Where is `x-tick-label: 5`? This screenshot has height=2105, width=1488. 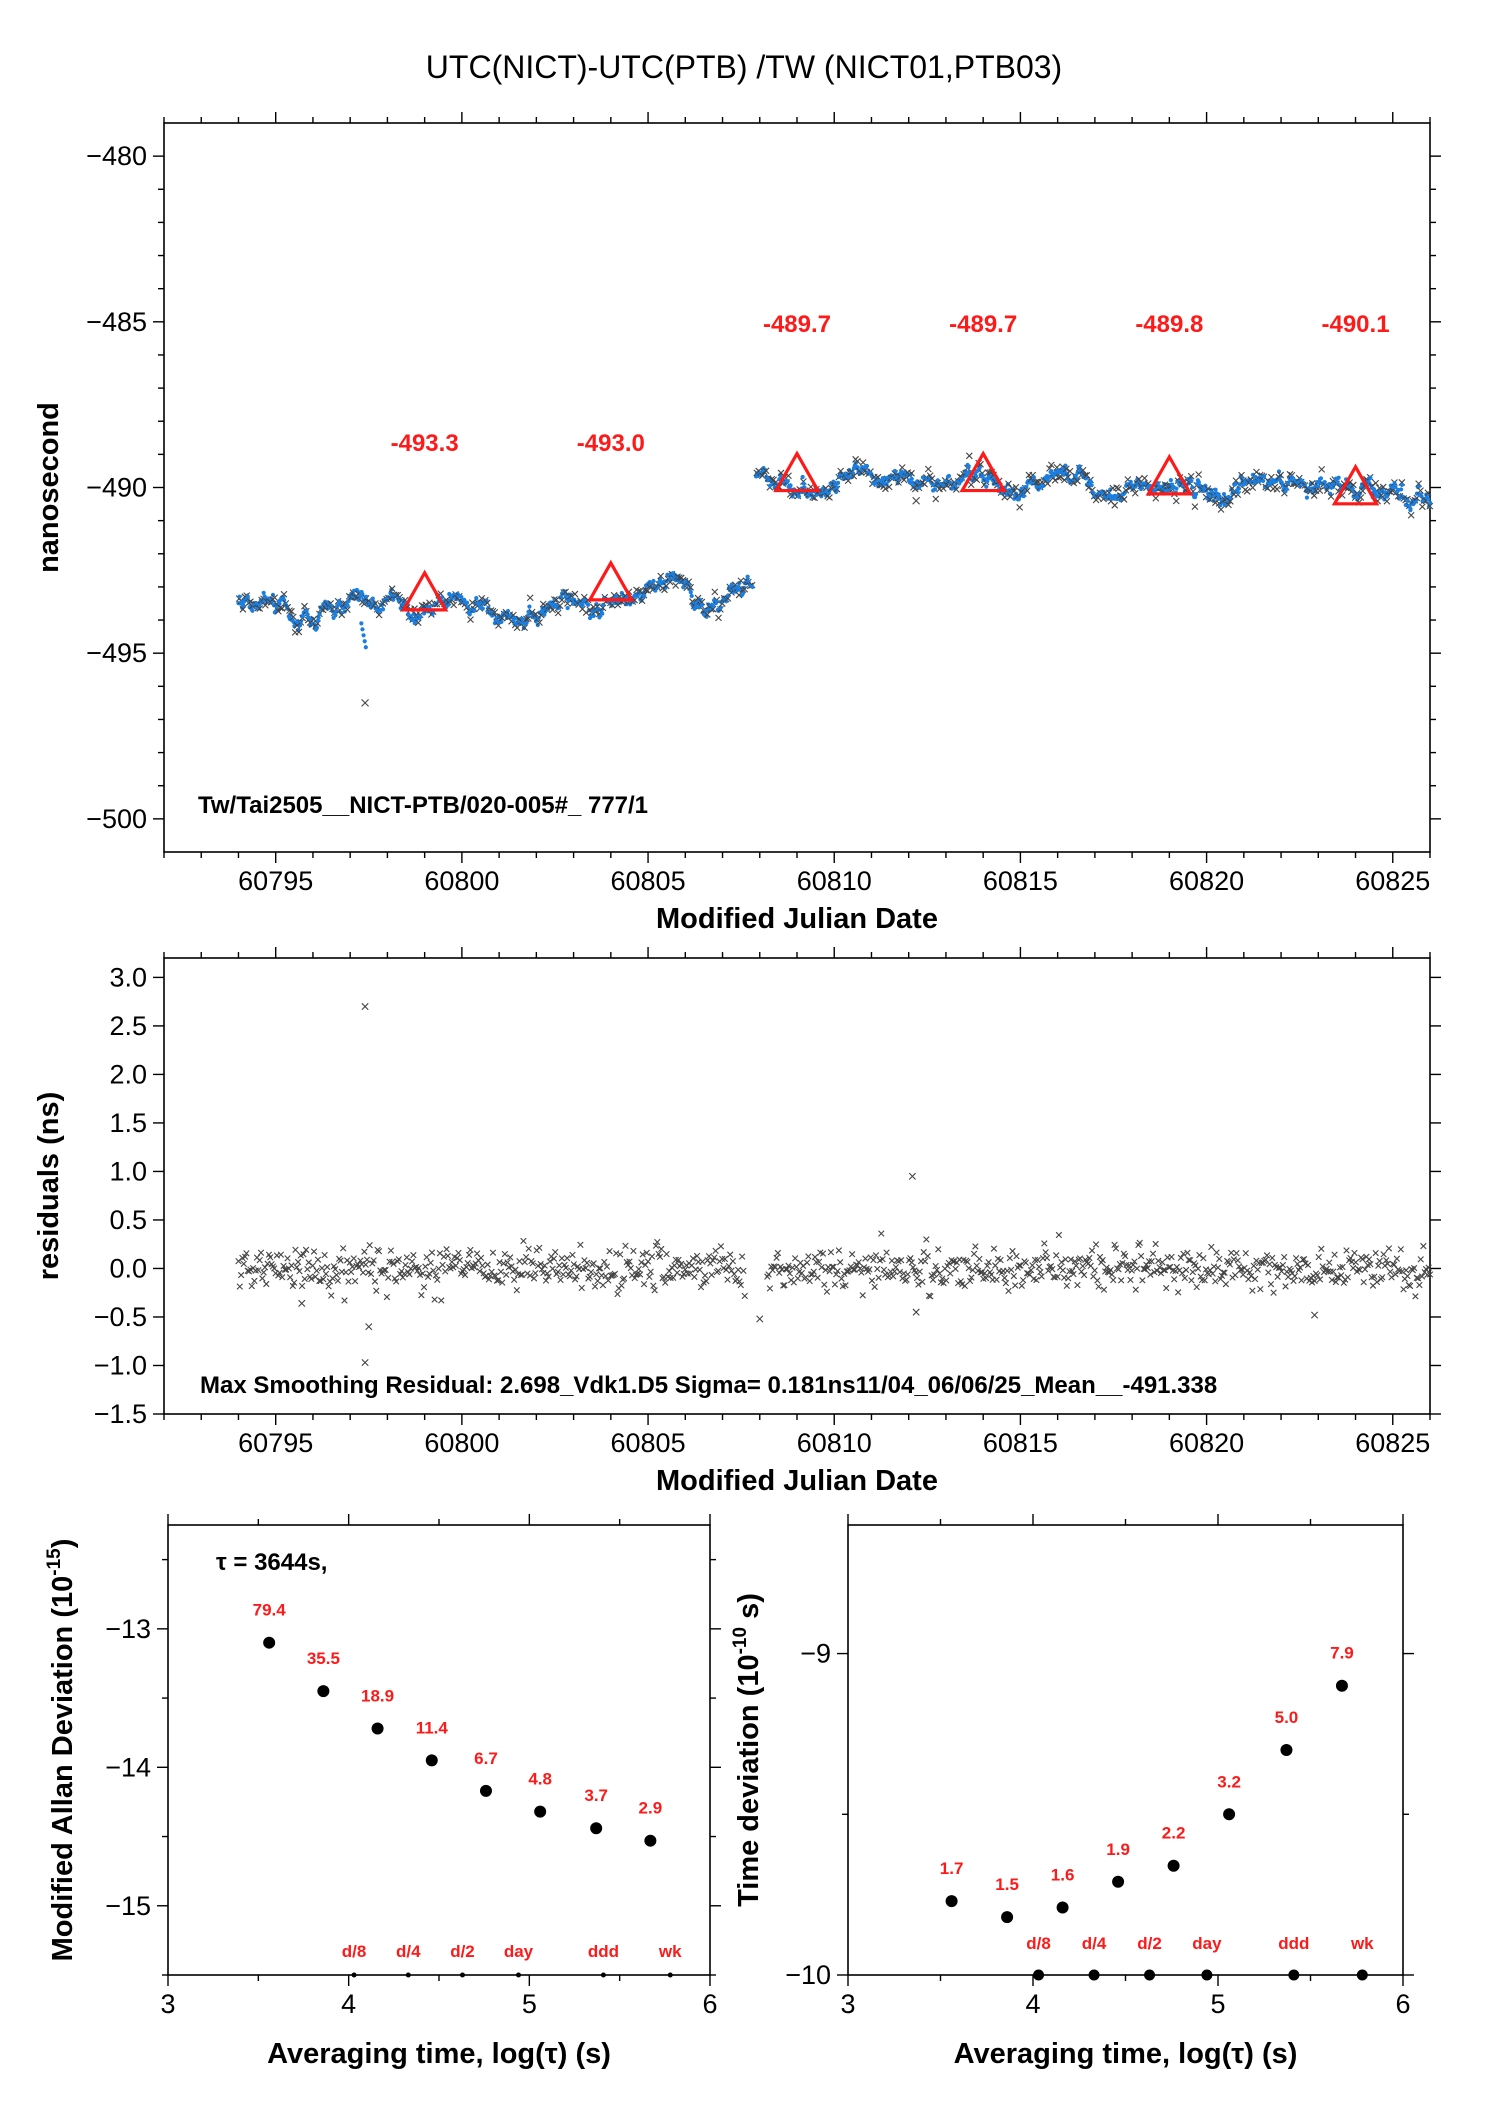
x-tick-label: 5 is located at coordinates (529, 2004).